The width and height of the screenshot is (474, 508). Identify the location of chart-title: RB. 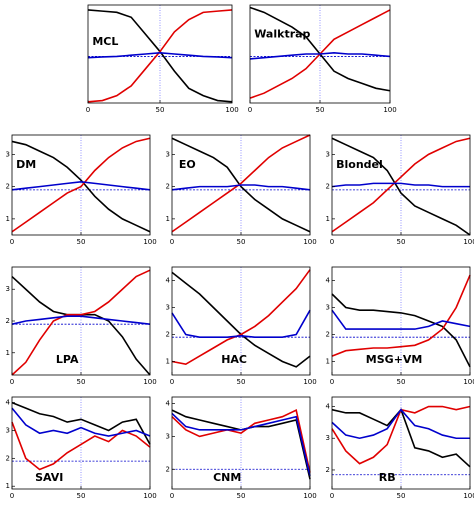
(387, 477).